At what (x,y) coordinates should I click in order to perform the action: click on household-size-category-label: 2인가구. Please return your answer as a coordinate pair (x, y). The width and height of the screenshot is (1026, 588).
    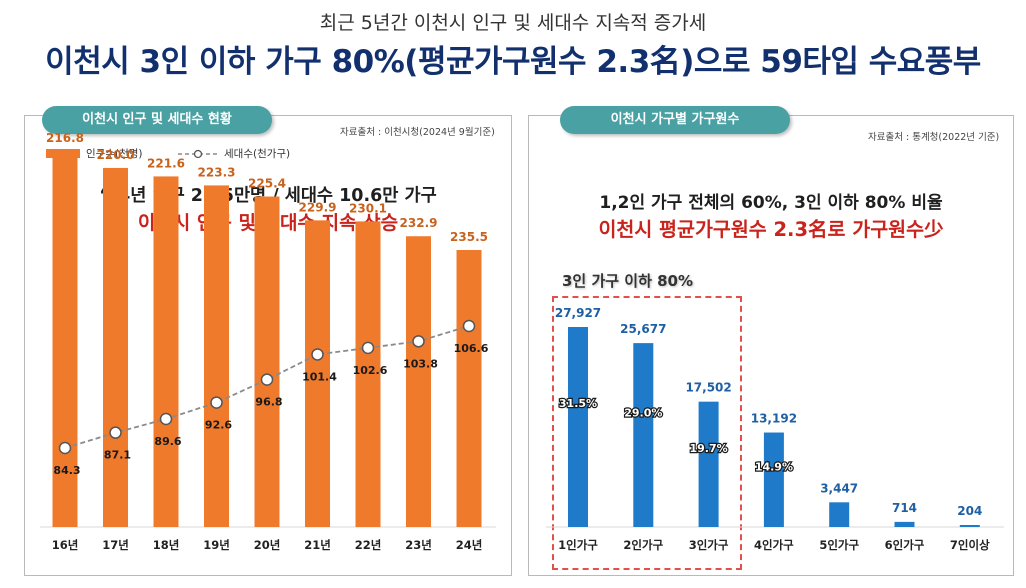
    Looking at the image, I should click on (643, 545).